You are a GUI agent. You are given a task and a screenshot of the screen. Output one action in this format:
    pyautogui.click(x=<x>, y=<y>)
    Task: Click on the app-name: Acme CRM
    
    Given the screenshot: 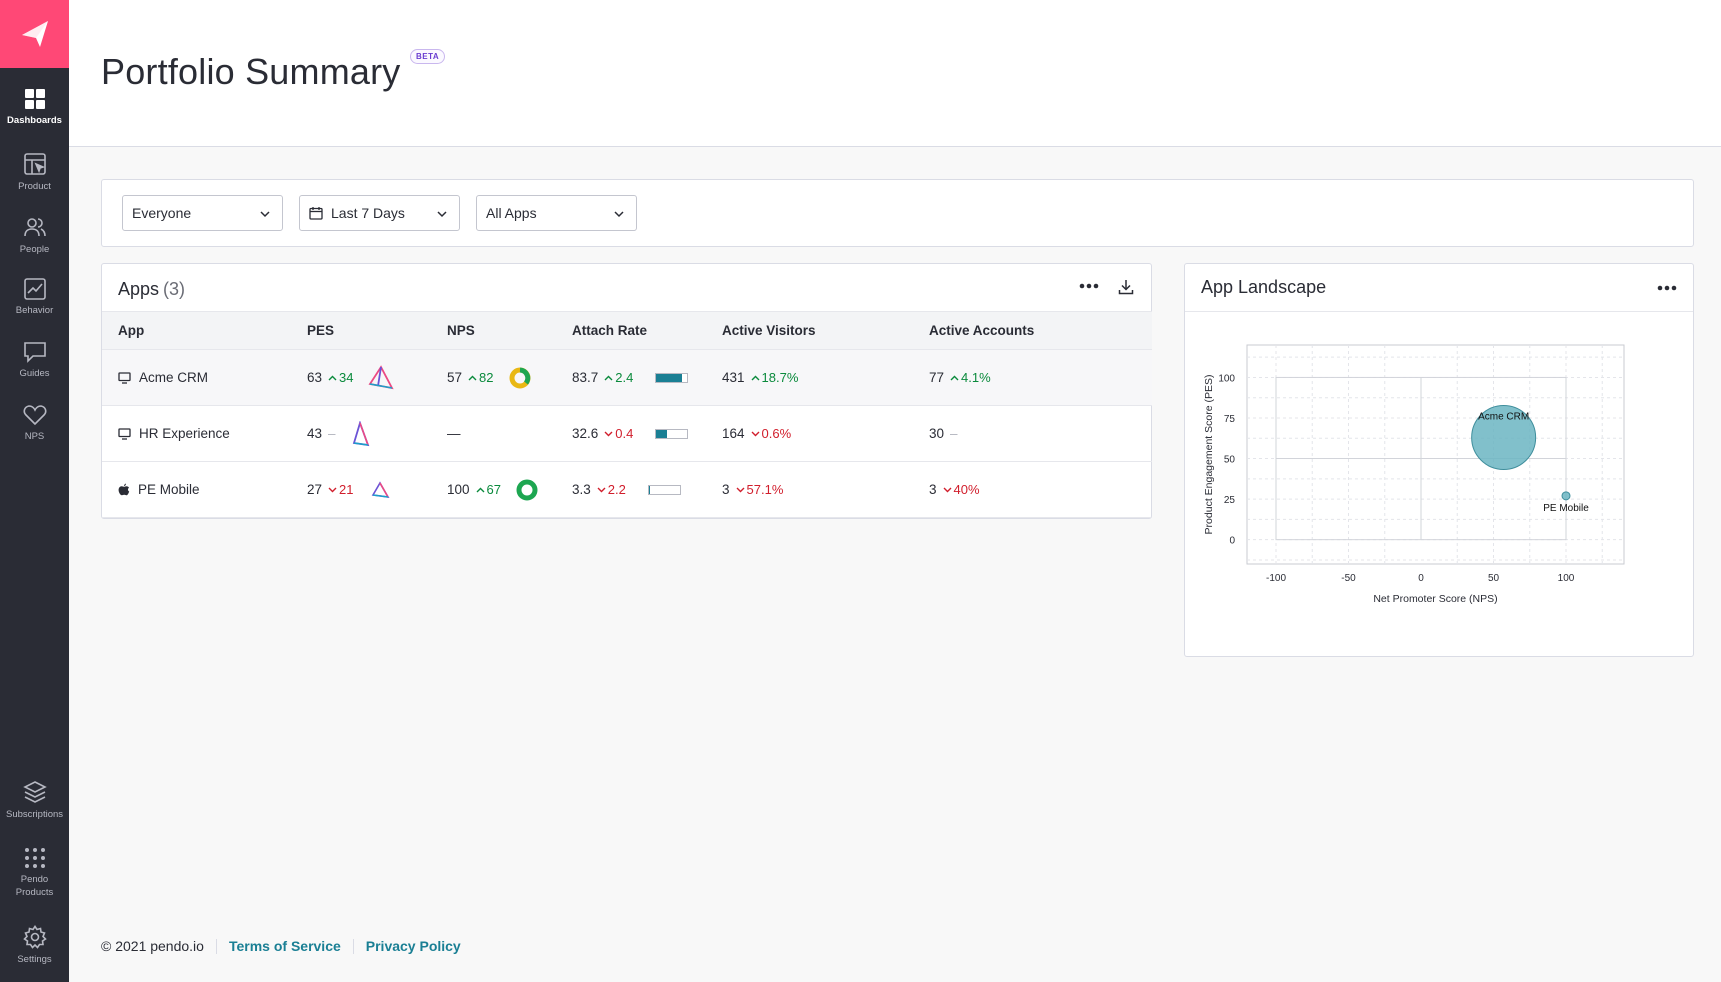 What is the action you would take?
    pyautogui.click(x=174, y=377)
    